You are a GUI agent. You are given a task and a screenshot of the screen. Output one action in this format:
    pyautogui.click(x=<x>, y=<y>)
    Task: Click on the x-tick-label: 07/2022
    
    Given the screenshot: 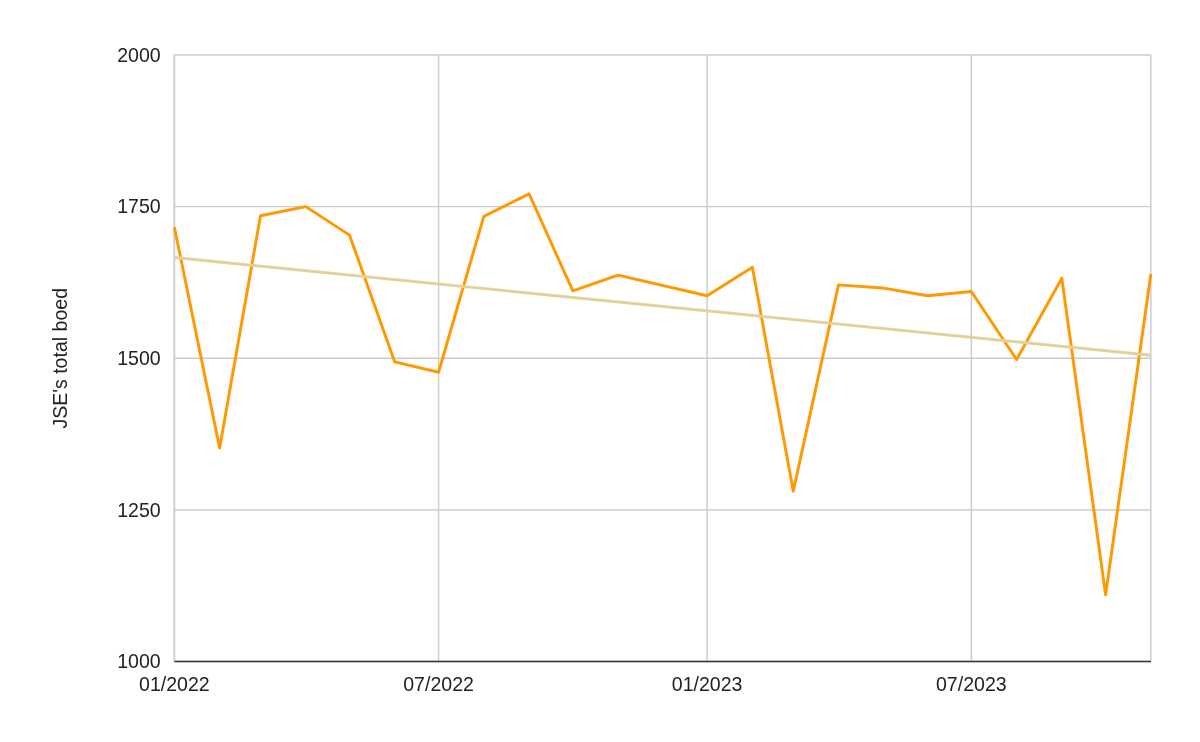 What is the action you would take?
    pyautogui.click(x=438, y=683)
    